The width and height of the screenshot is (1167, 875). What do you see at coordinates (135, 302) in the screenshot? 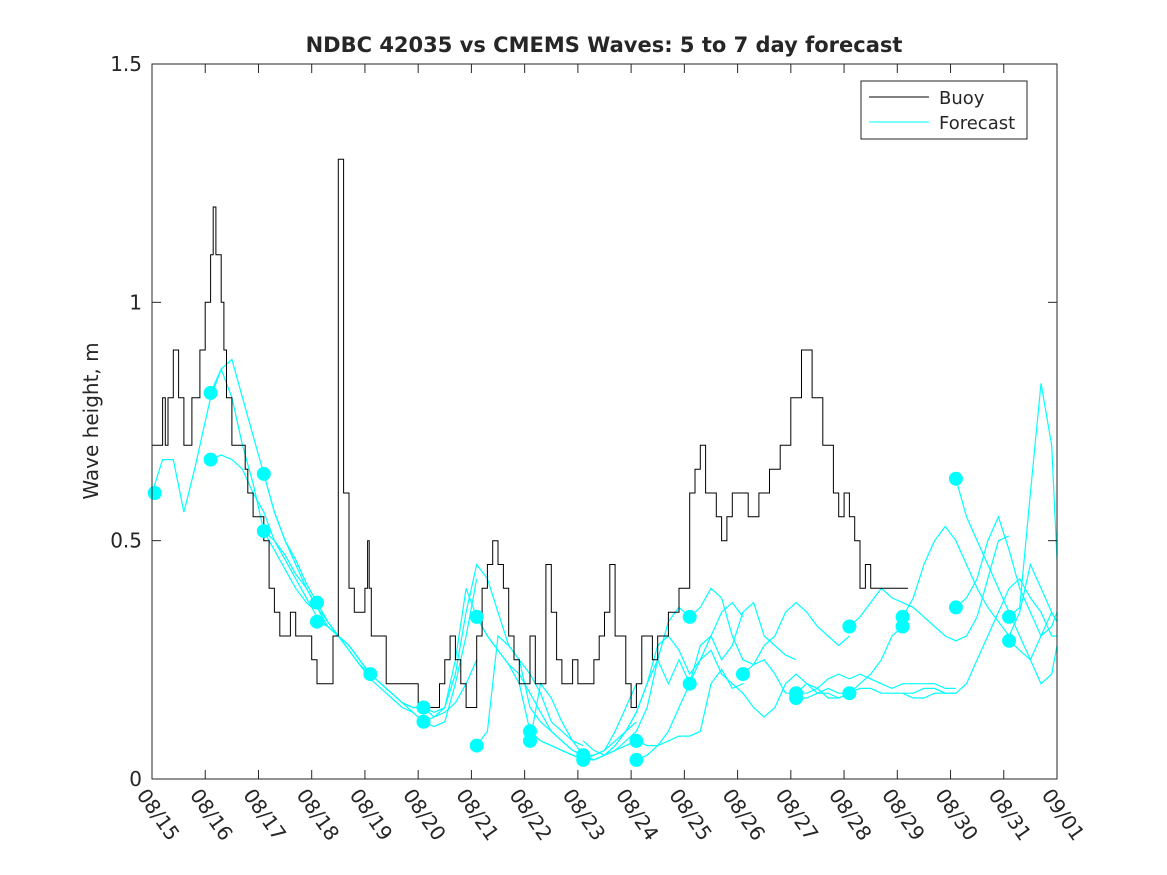
I see `y-tick-label: 1` at bounding box center [135, 302].